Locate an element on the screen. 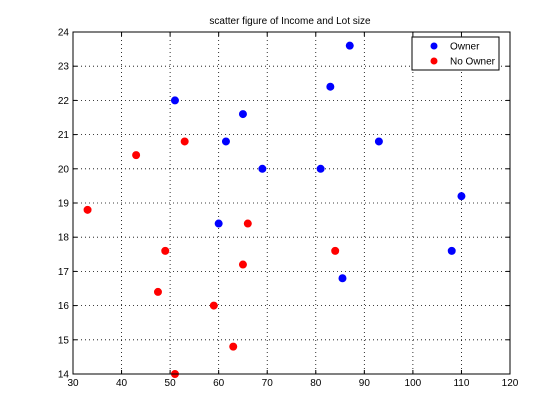  x-tick-labels: 30 40 50 60 70 80 90 100 110 120 is located at coordinates (292, 383).